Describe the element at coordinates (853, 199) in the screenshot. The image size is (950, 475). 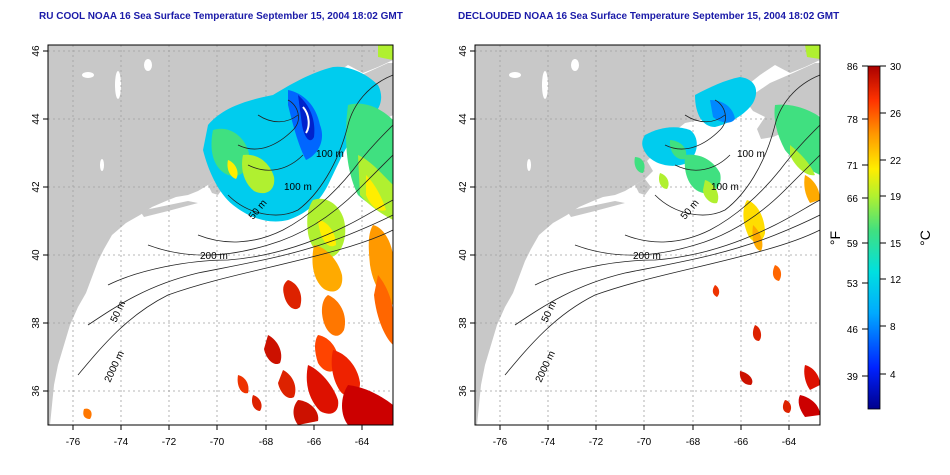
I see `fahrenheit-tick: 66` at that location.